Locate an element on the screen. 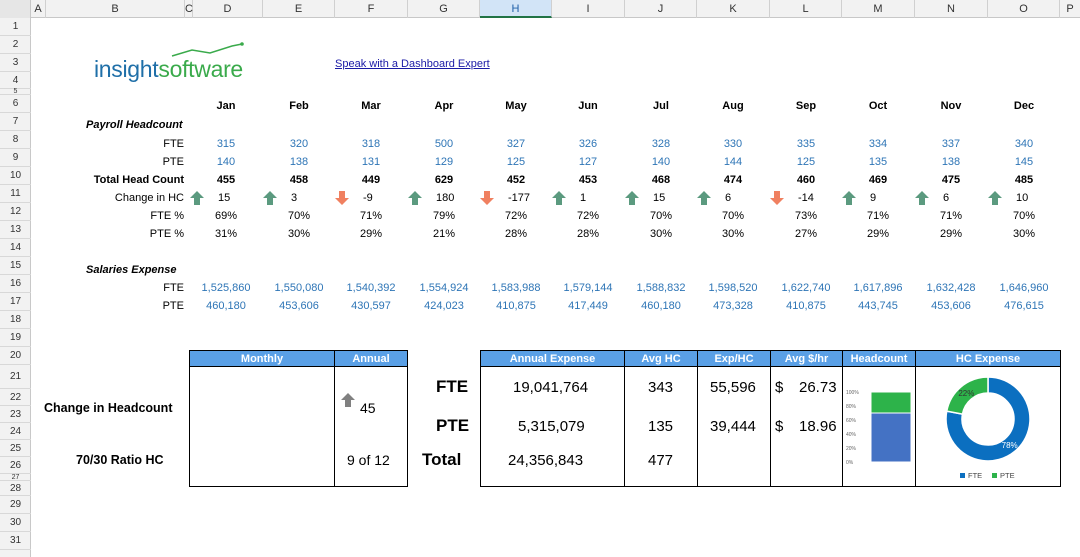  row-header: 4 is located at coordinates (15, 80).